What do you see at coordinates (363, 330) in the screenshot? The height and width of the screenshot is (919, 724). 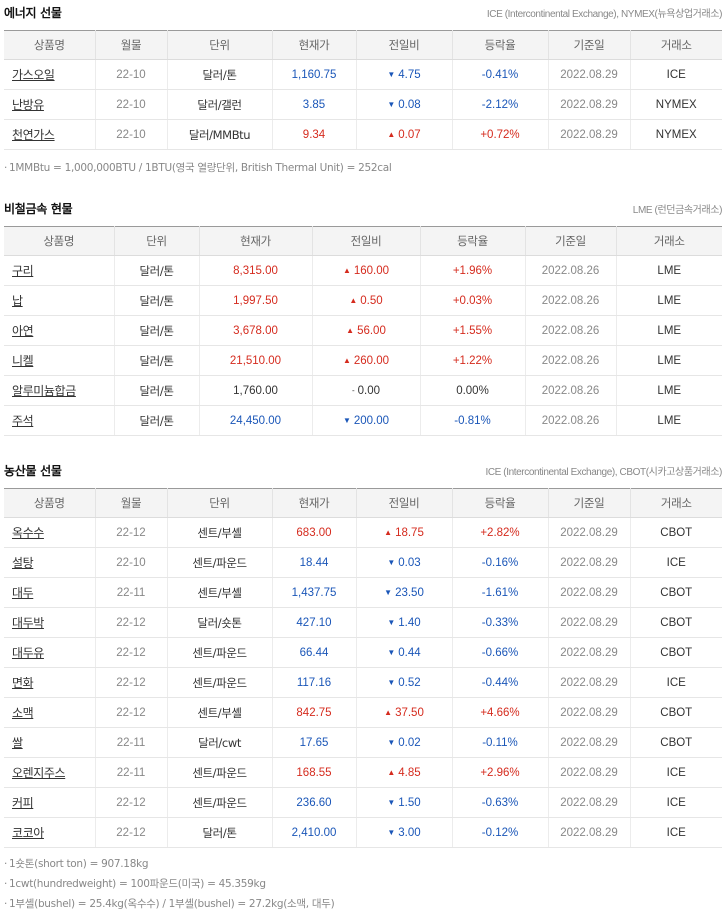 I see `table-row: 아연 달러/톤 3,678.00 ▲ 56.00 +1.55% 2022.08.26 LME` at bounding box center [363, 330].